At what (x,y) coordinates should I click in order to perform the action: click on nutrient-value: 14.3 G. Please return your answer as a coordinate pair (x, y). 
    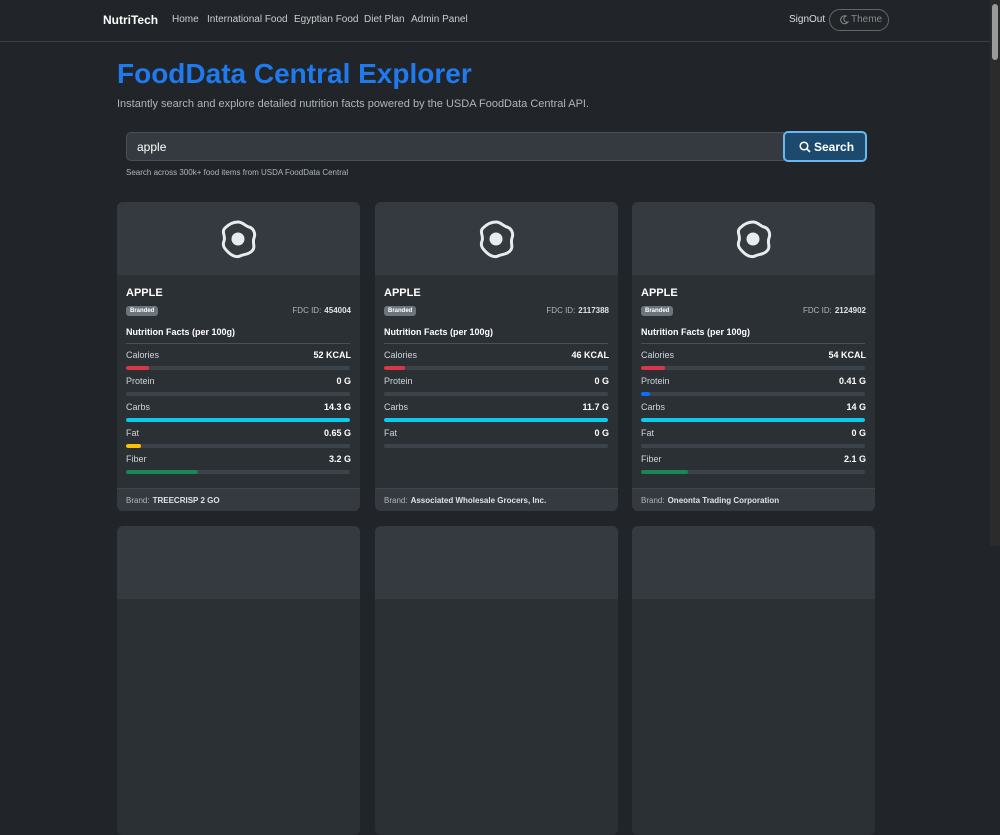
    Looking at the image, I should click on (337, 407).